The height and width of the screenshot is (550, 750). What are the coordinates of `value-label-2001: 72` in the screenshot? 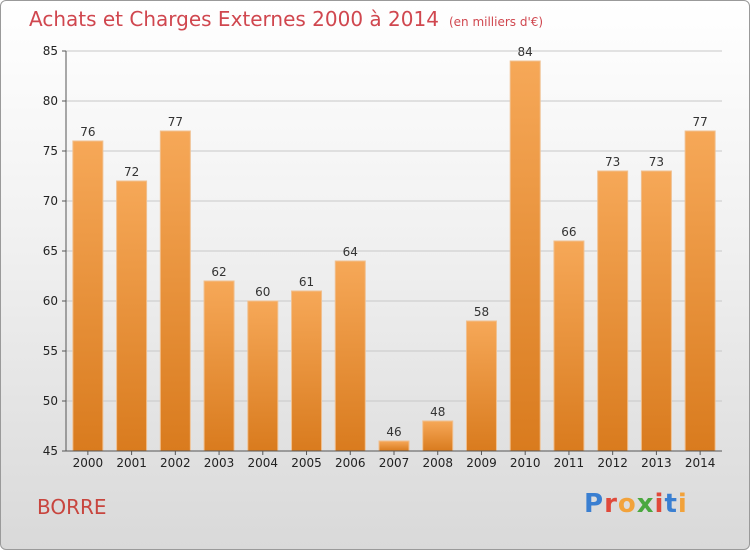 It's located at (131, 172).